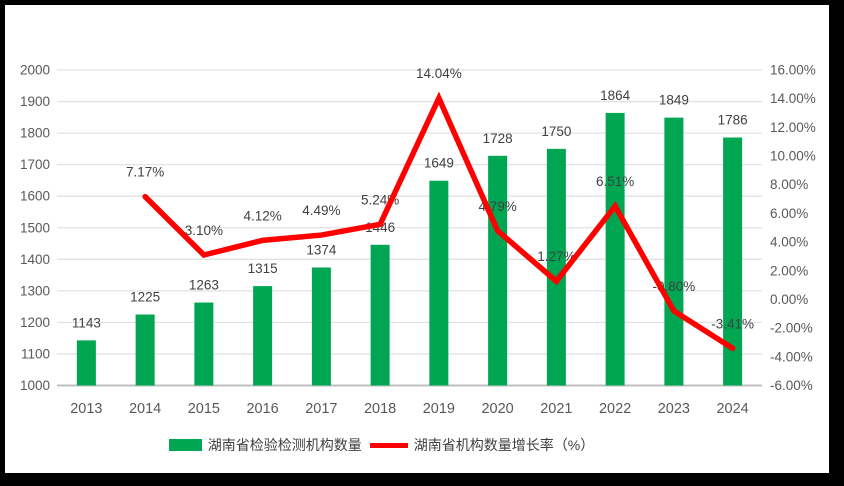 The image size is (844, 486). I want to click on x-axis-tick: 2014, so click(145, 409).